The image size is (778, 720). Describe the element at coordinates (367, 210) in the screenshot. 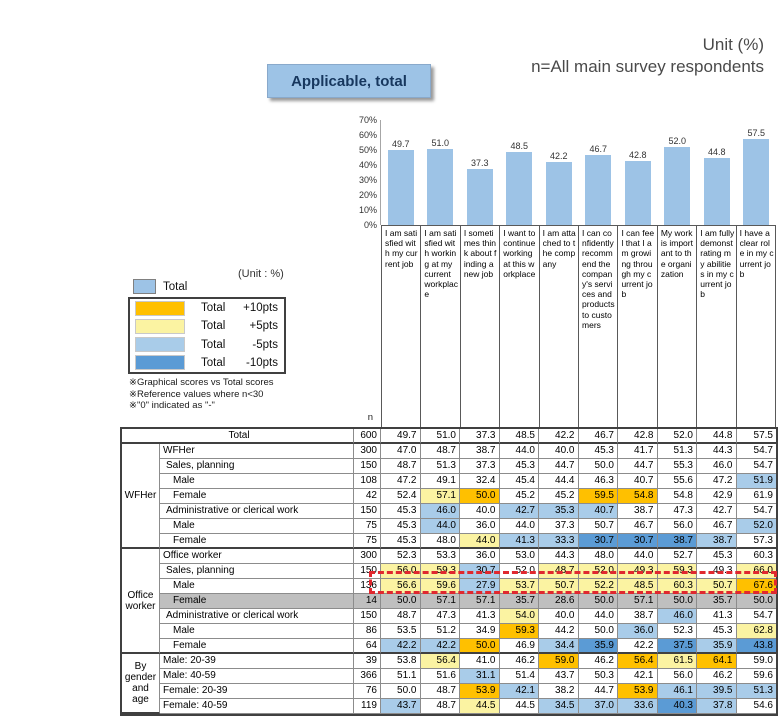

I see `y-tick-label: 10%` at that location.